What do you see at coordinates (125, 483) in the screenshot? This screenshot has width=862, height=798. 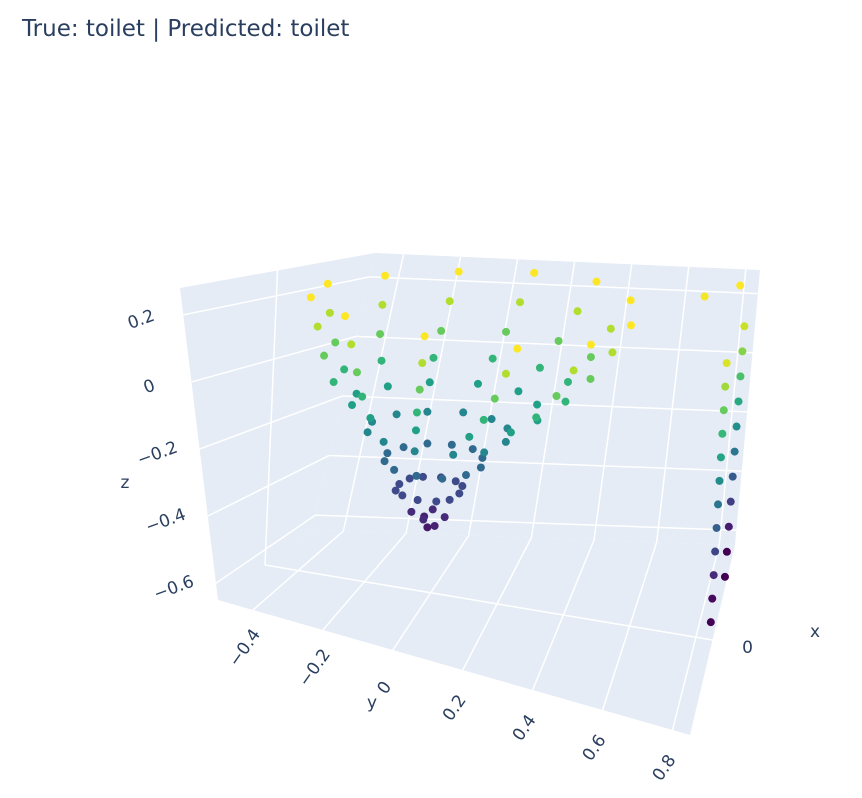 I see `z-axis-title: z` at bounding box center [125, 483].